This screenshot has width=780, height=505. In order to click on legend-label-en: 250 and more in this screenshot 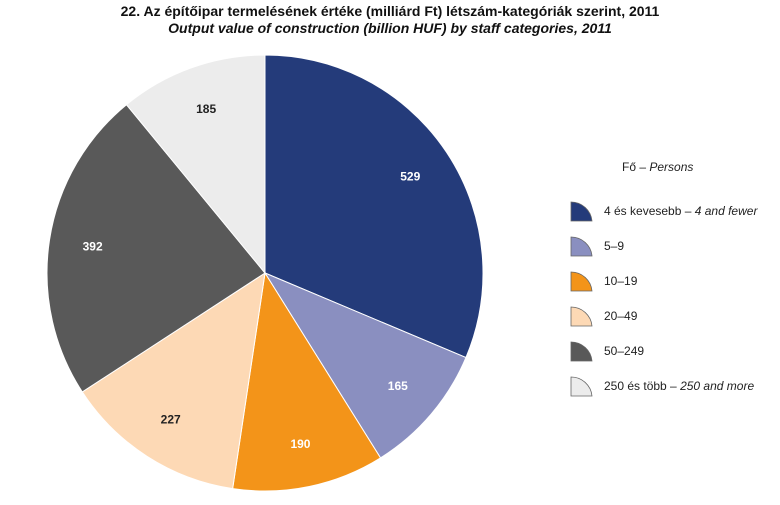, I will do `click(717, 385)`.